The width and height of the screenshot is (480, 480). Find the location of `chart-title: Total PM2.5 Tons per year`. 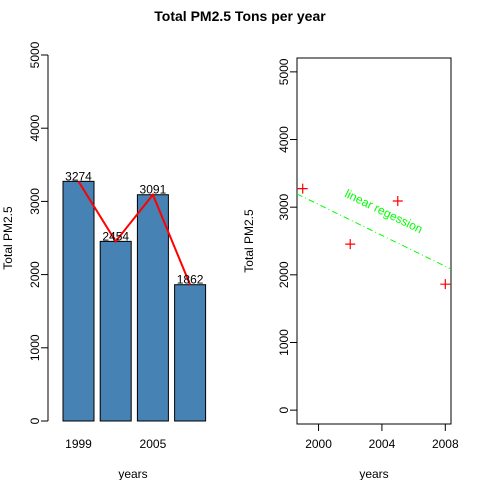

chart-title: Total PM2.5 Tons per year is located at coordinates (240, 16).